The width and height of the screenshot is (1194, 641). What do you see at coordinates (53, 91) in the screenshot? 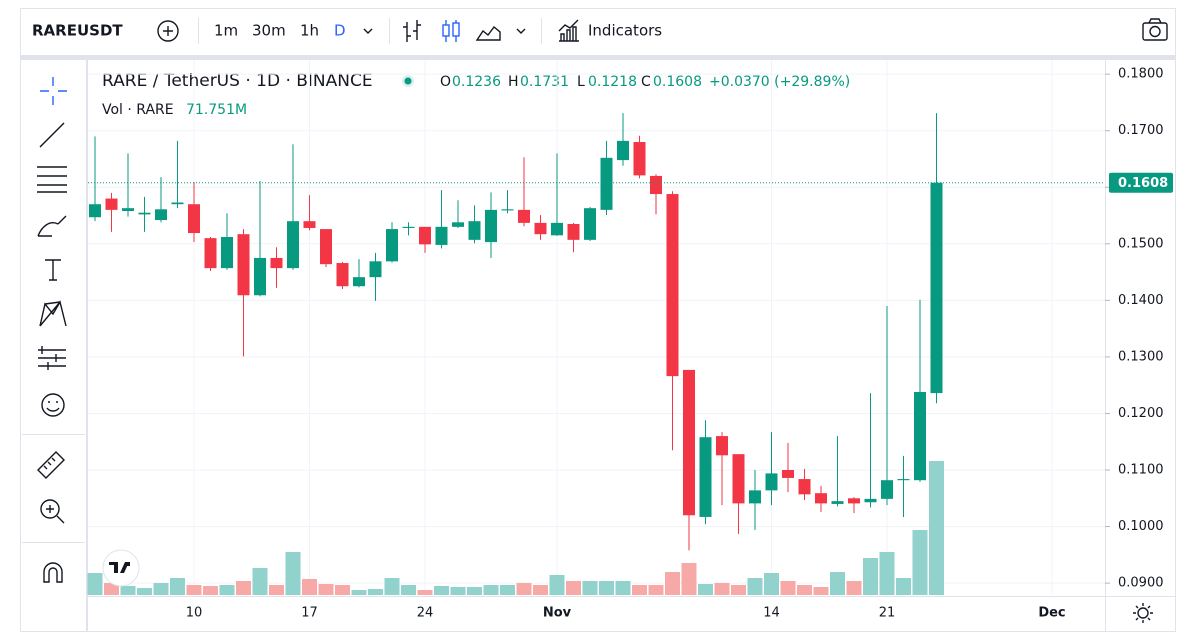
I see `crosshair-tool` at bounding box center [53, 91].